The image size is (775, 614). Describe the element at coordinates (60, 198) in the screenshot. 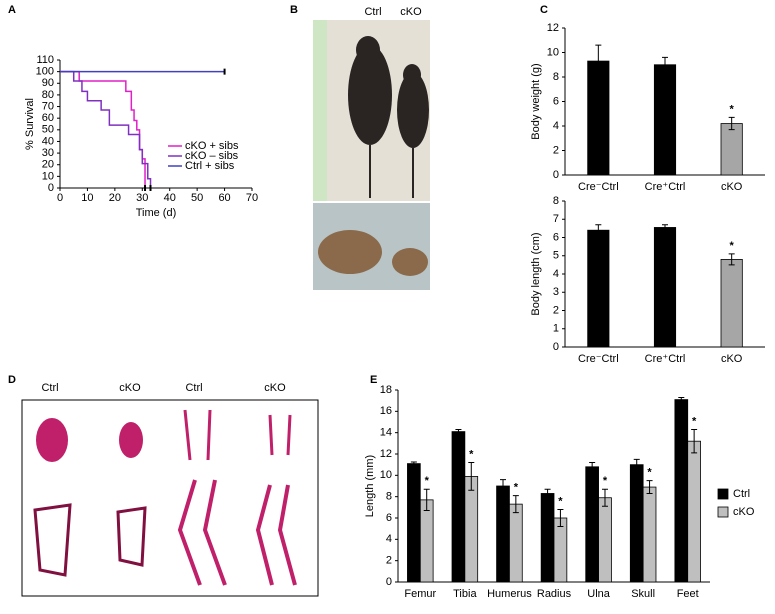

I see `x-tick-label: 0` at that location.